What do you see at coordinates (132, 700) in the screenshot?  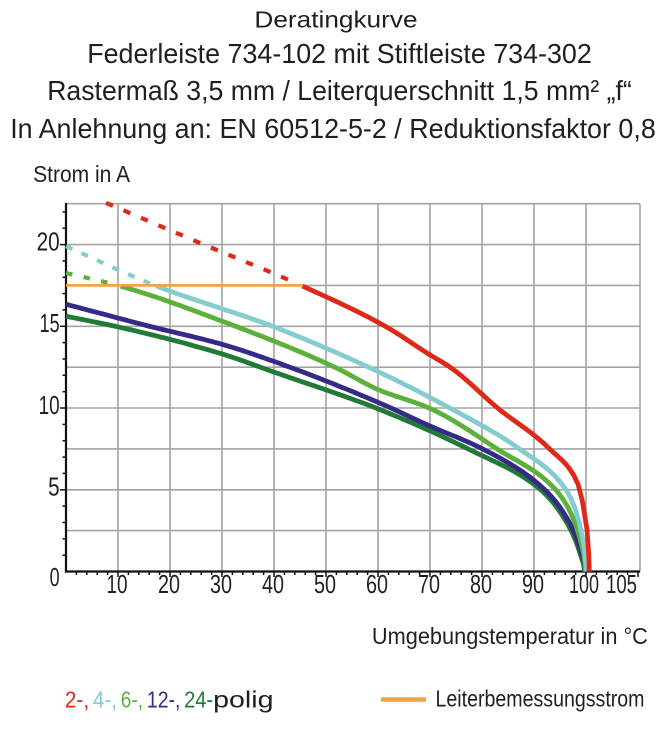 I see `svg-text: 6-,` at bounding box center [132, 700].